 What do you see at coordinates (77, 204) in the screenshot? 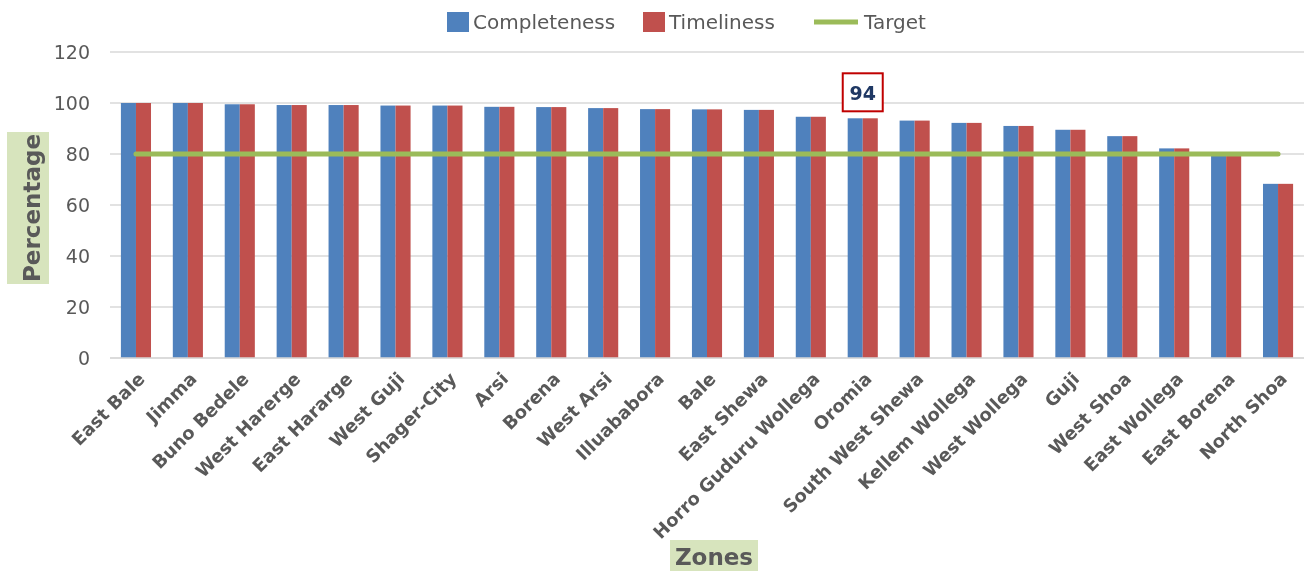
I see `y-tick-label: 60` at bounding box center [77, 204].